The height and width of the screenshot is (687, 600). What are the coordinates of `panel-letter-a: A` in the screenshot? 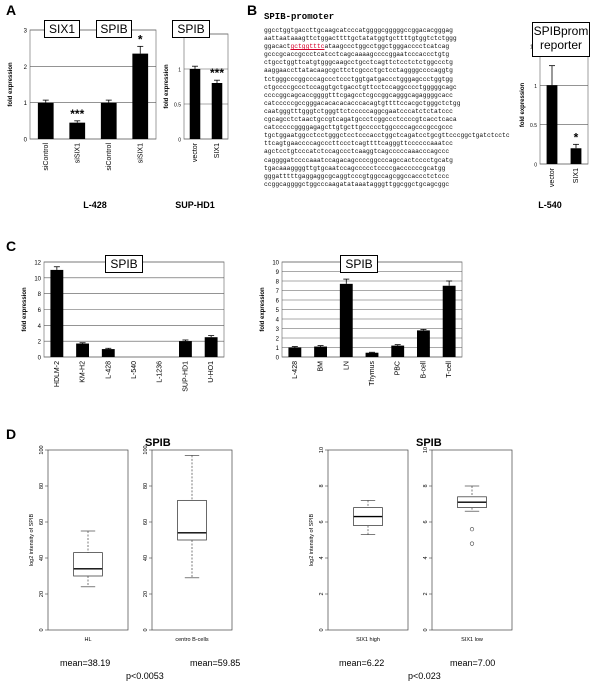 It's located at (11, 10).